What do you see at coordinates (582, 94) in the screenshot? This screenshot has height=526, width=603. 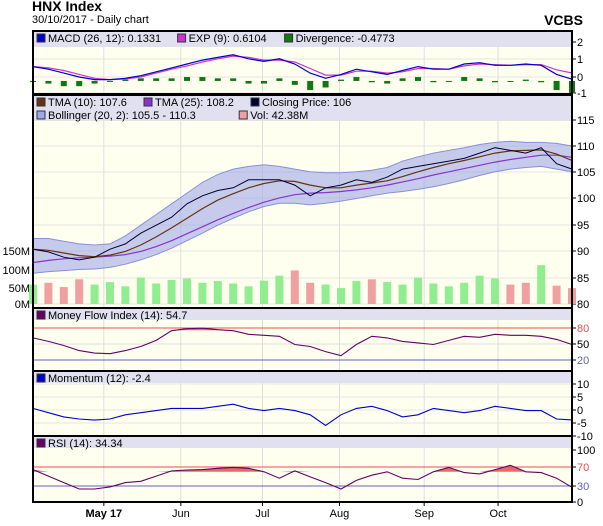 I see `y-tick-label: -1` at bounding box center [582, 94].